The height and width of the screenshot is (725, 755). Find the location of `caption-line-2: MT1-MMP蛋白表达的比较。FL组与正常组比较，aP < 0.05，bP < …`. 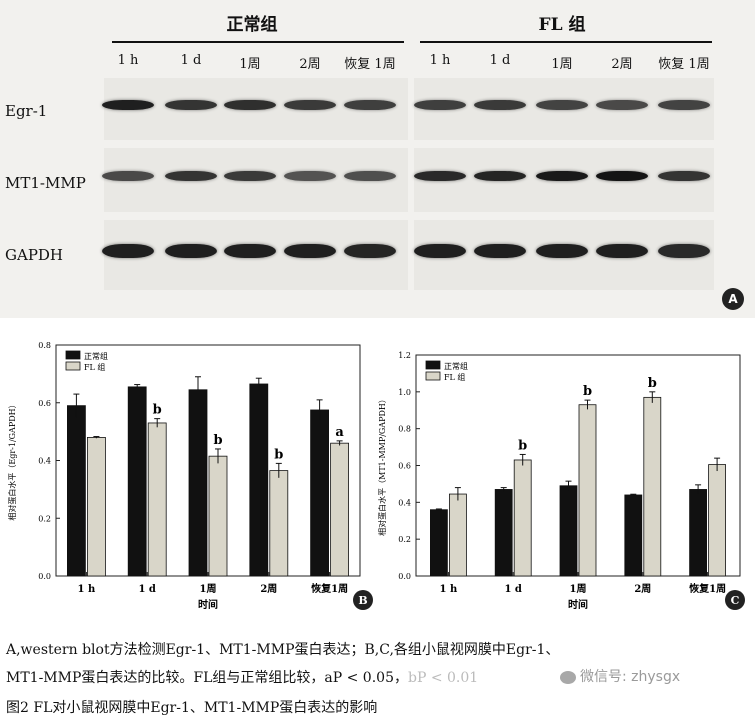

caption-line-2: MT1-MMP蛋白表达的比较。FL组与正常组比较，aP < 0.05，bP < … is located at coordinates (242, 678).